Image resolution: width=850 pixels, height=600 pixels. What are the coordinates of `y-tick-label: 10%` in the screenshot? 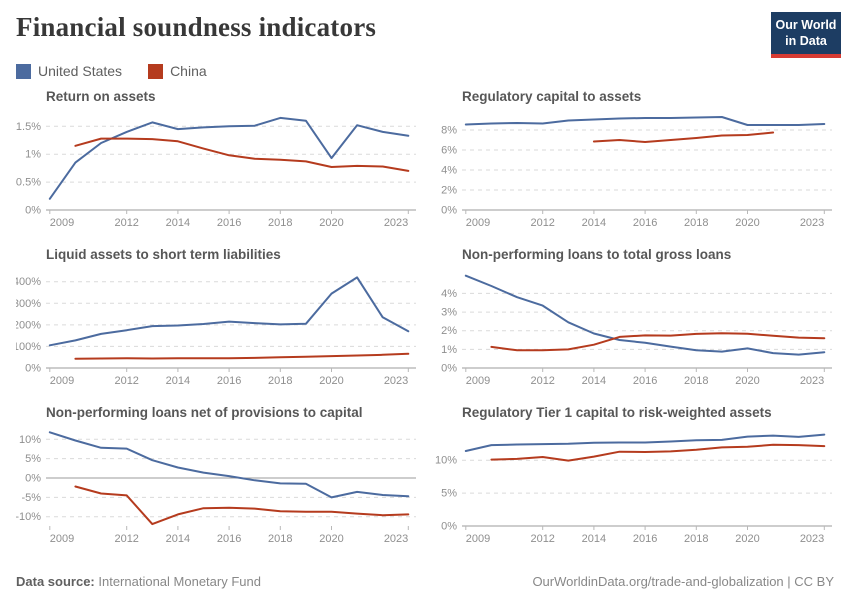 It's located at (446, 461).